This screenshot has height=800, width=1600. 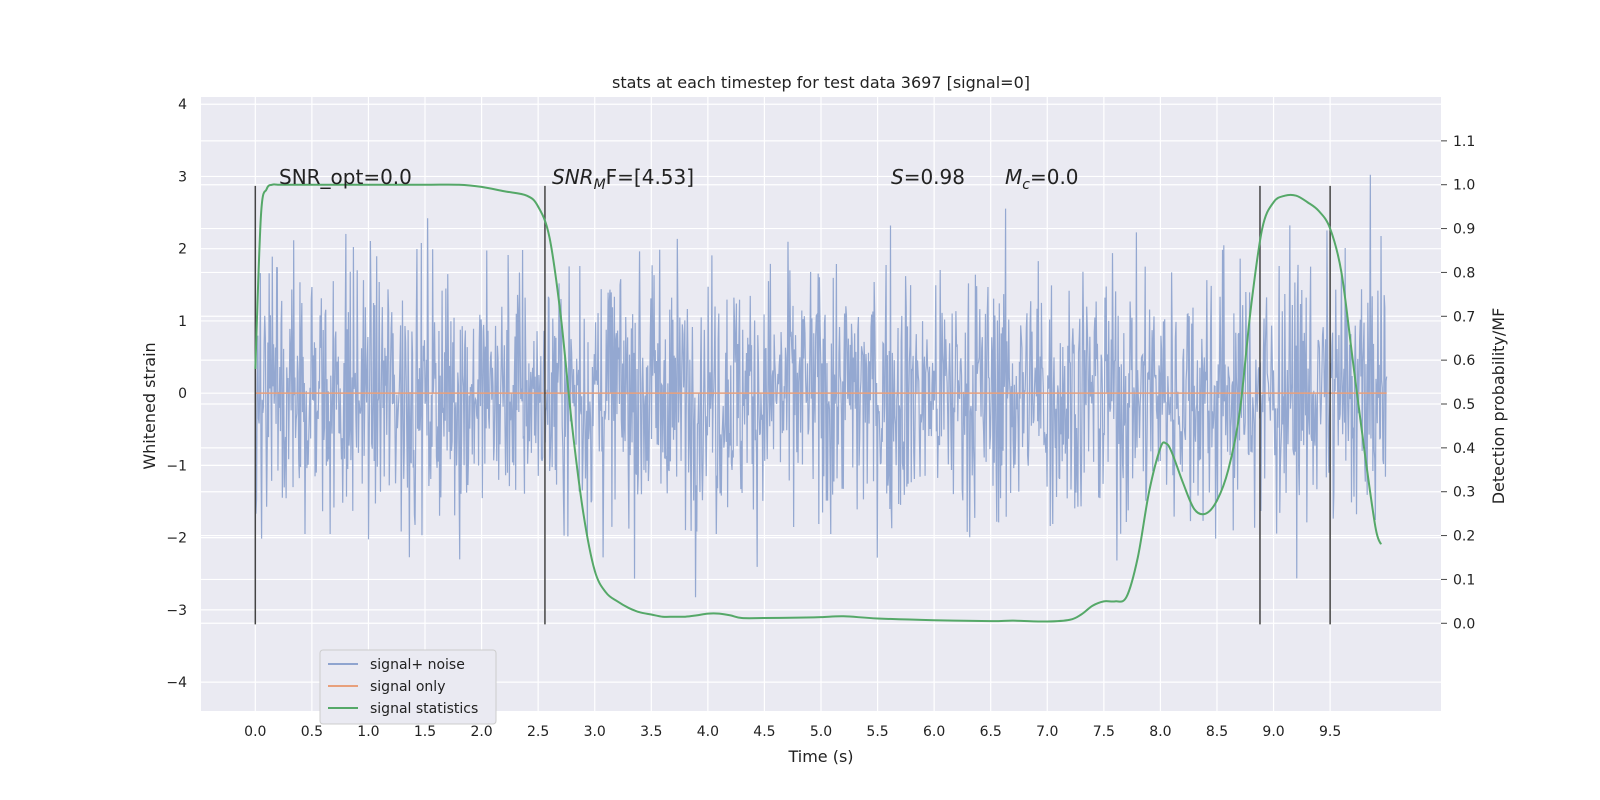 I want to click on x-tick-label: 8.0, so click(x=1160, y=732).